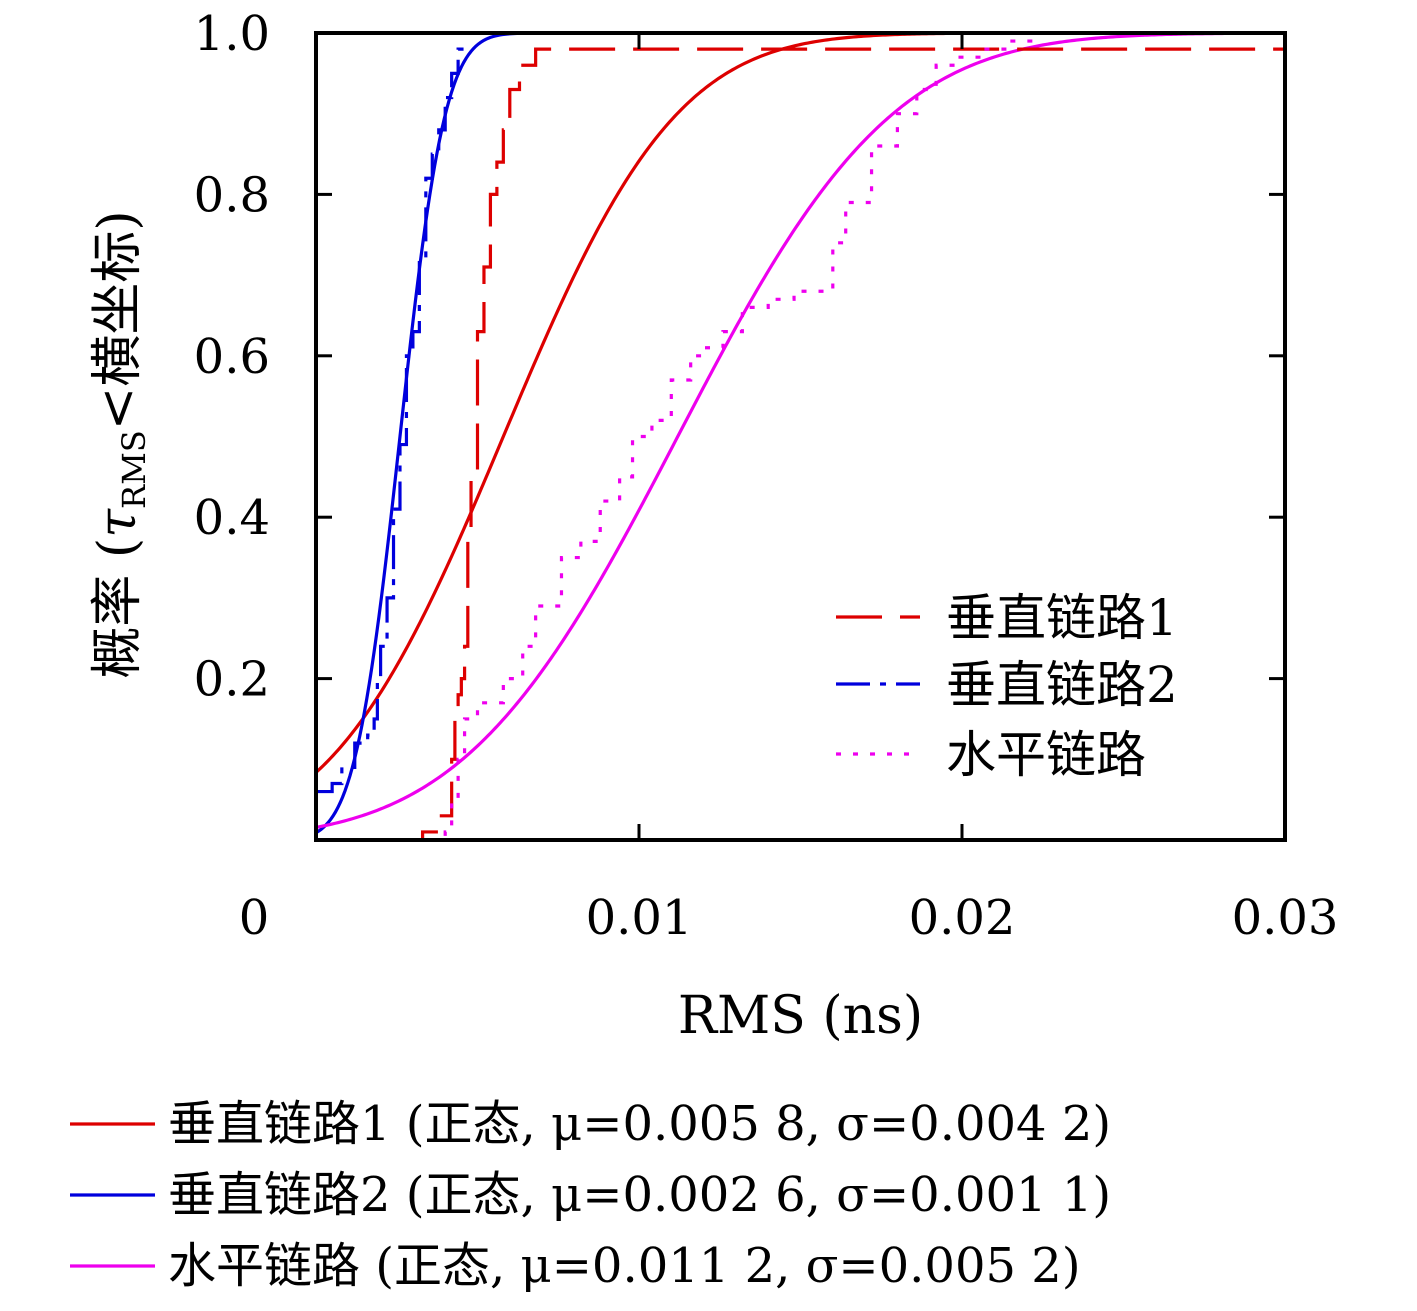 This screenshot has height=1311, width=1417. I want to click on y-tick-label: 0.6, so click(232, 357).